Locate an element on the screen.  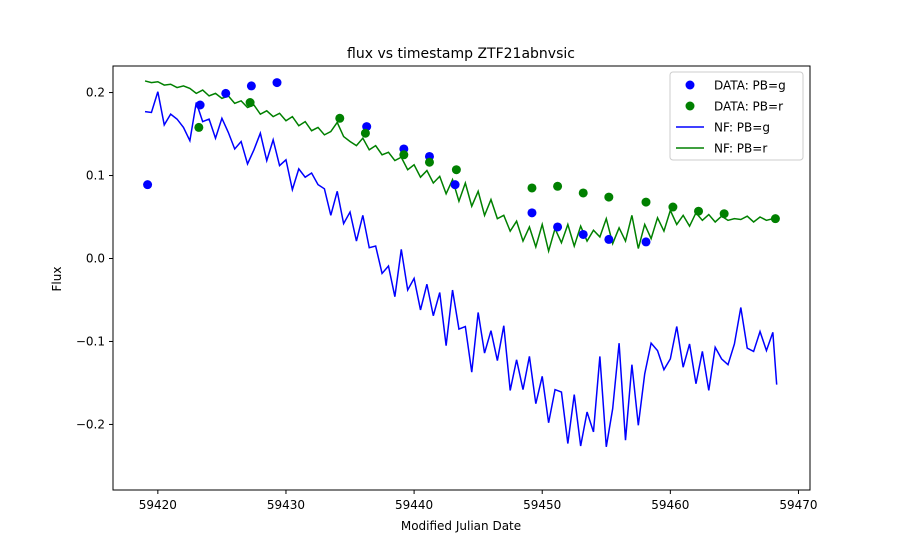
legend: DATA: PB=g DATA: PB=r NF: PB=g NF: PB=r is located at coordinates (736, 116).